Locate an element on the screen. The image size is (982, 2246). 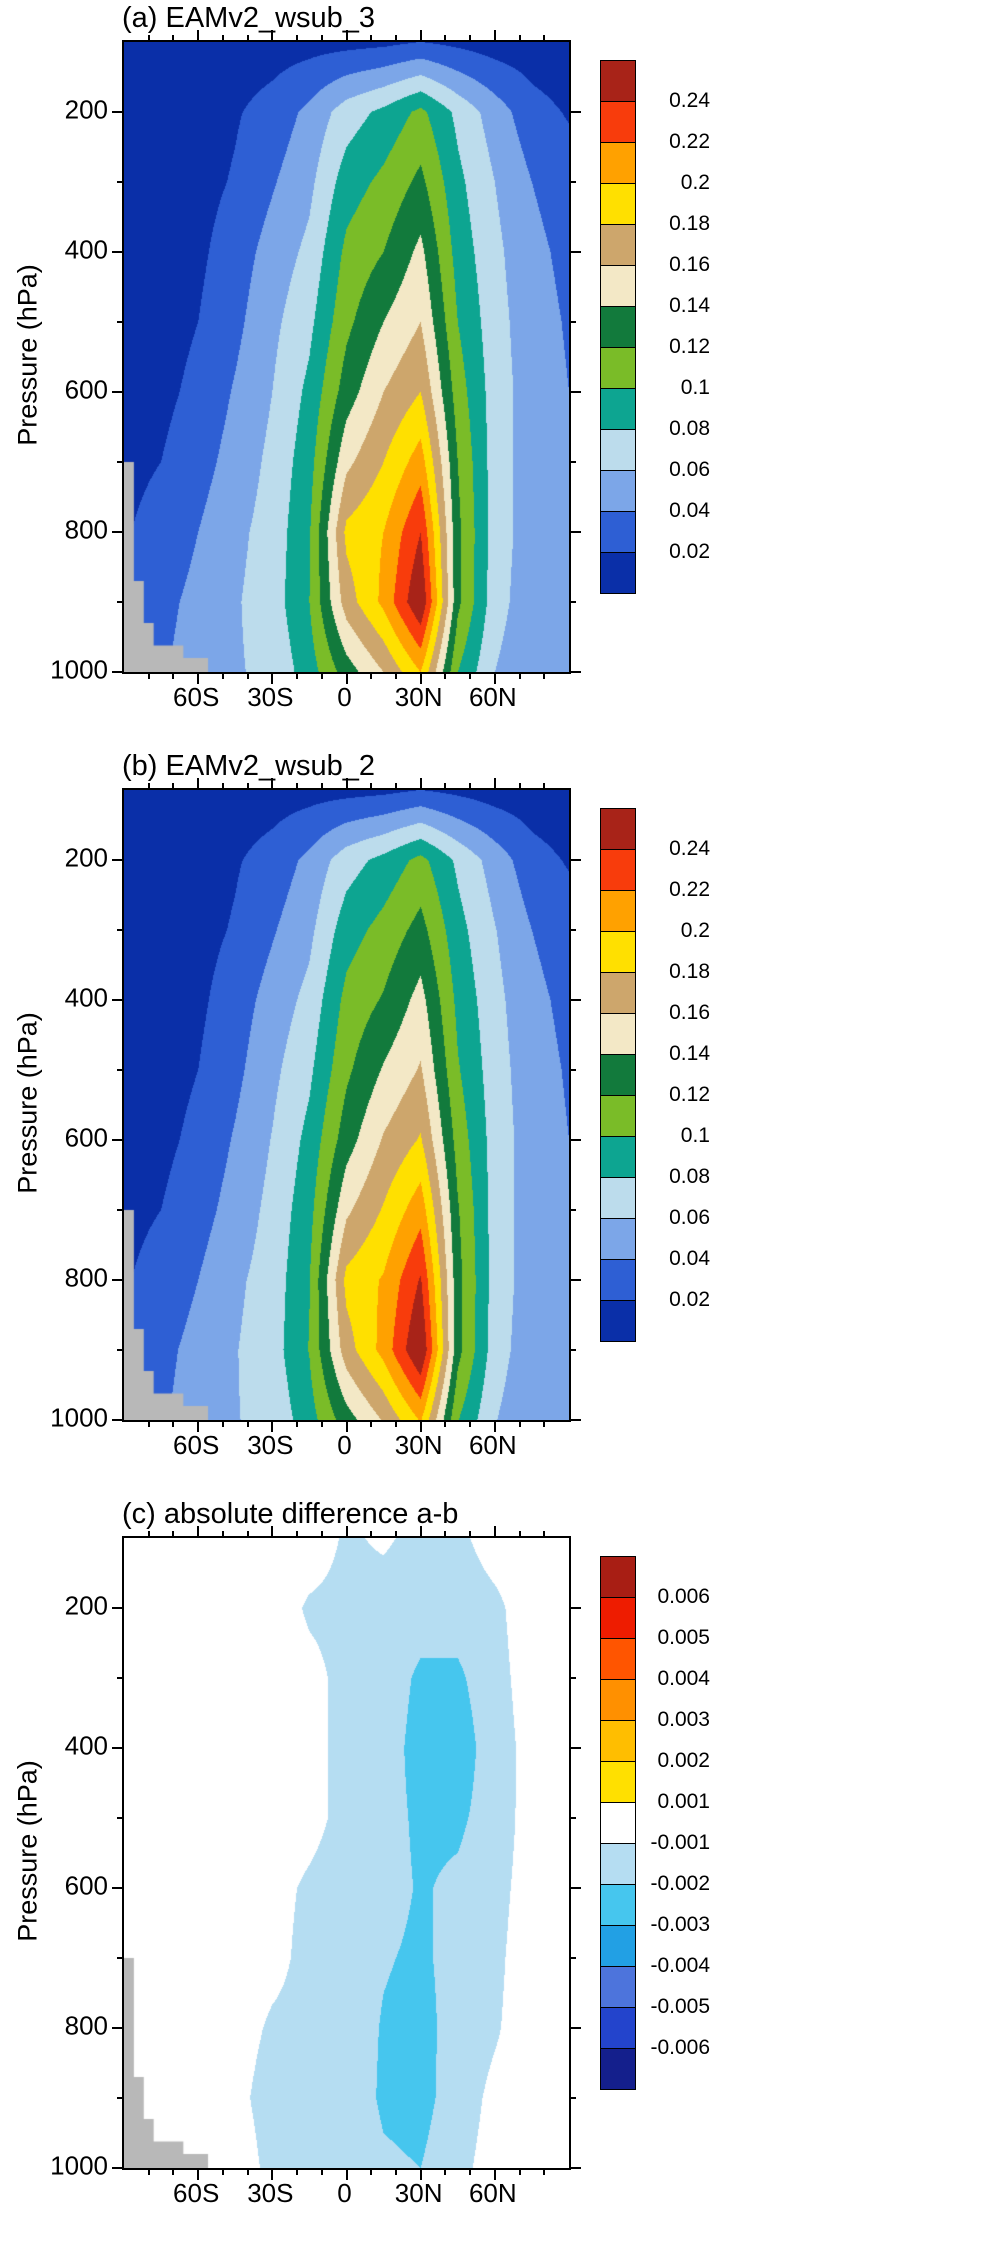
panel-title: (a) EAMv2_wsub_3 is located at coordinates (249, 18).